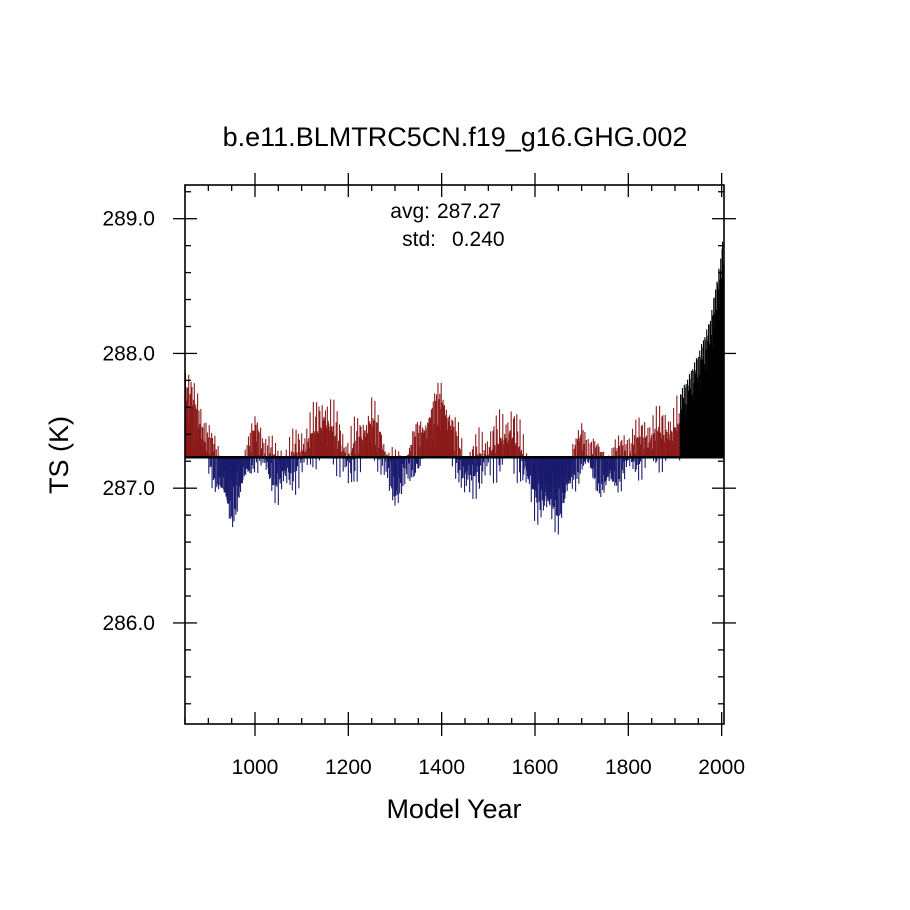 This screenshot has width=910, height=910. What do you see at coordinates (128, 623) in the screenshot?
I see `y-tick-label: 286.0` at bounding box center [128, 623].